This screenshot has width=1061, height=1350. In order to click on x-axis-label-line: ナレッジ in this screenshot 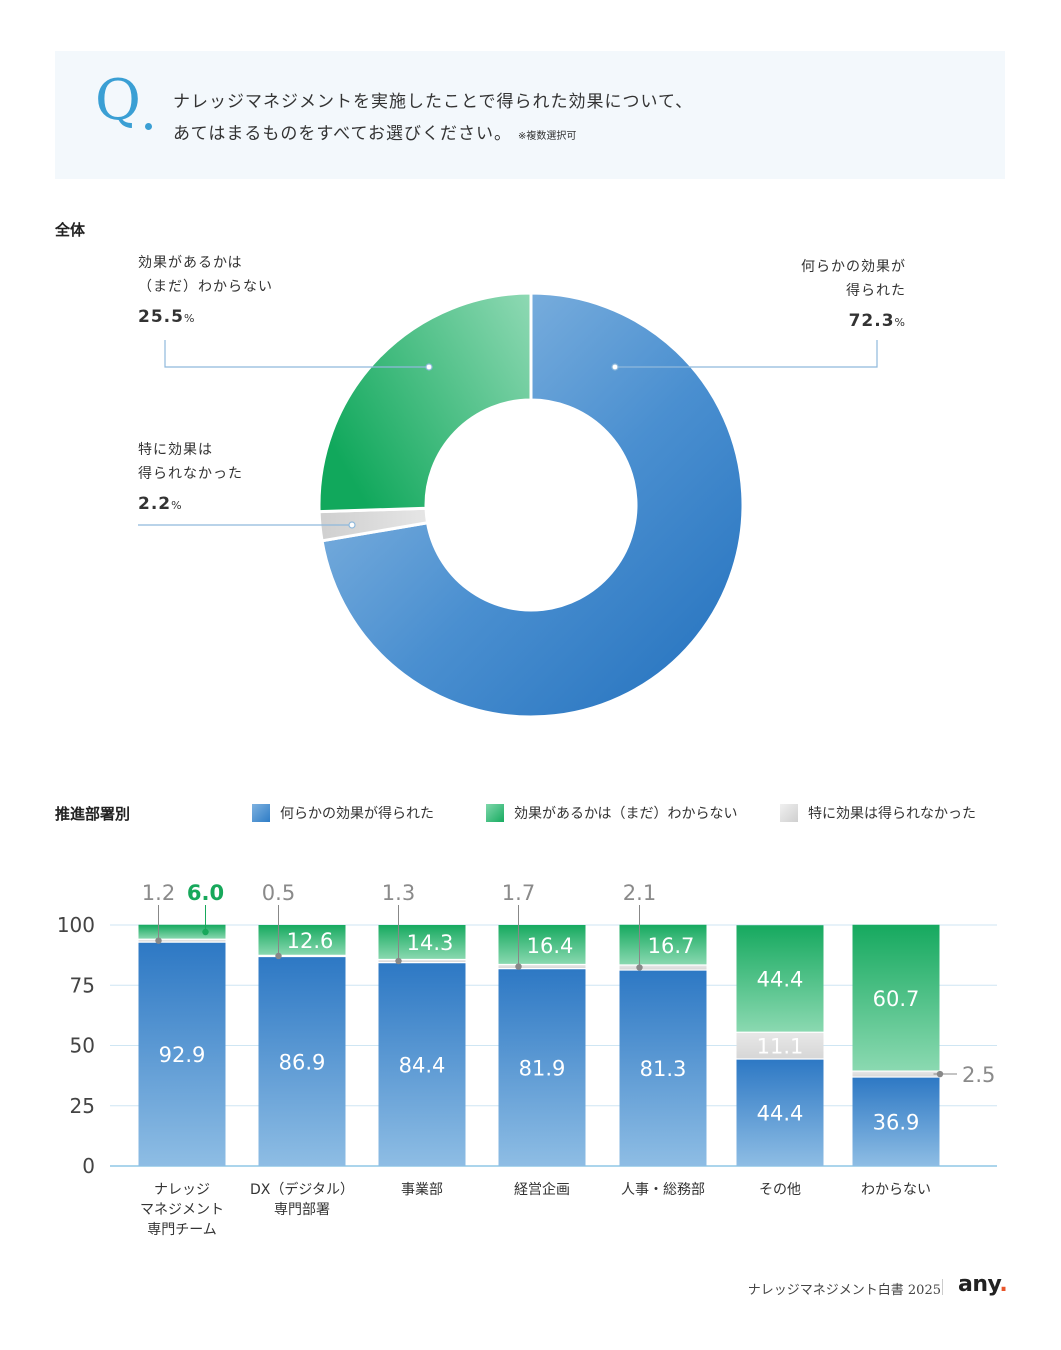, I will do `click(182, 1190)`.